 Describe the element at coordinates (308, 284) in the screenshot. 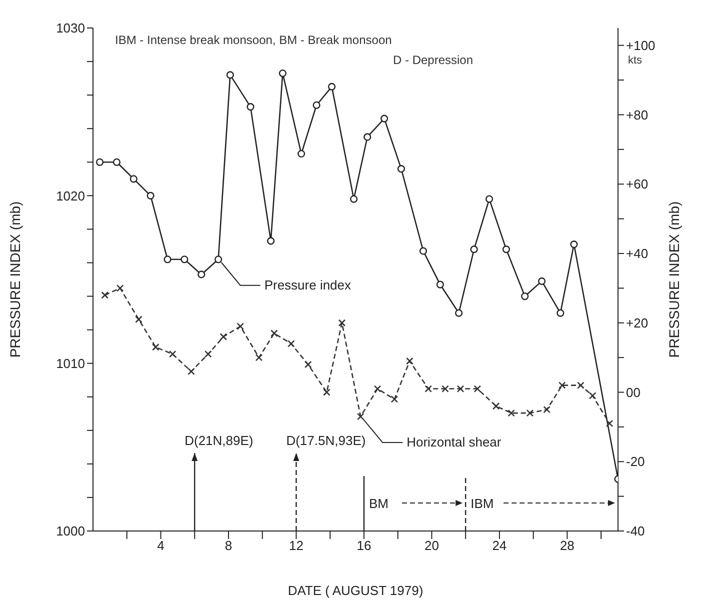

I see `text: Pressure index` at that location.